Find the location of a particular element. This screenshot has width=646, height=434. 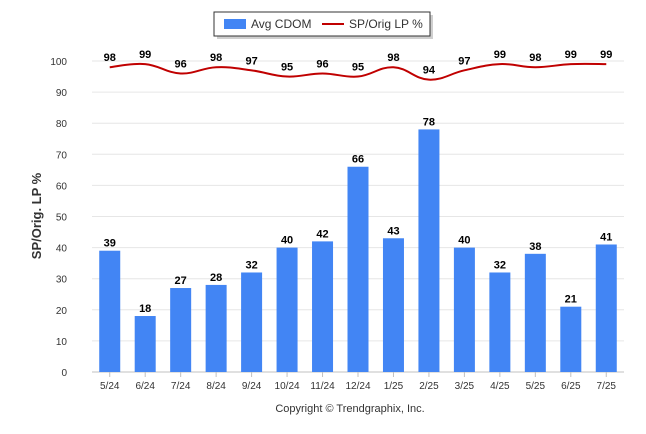

x-tick-label: 5/25 is located at coordinates (536, 386).